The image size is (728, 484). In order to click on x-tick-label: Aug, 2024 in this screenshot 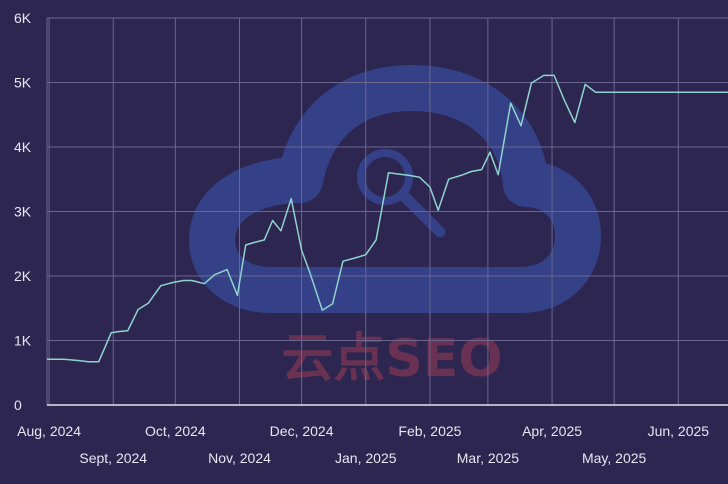, I will do `click(49, 431)`.